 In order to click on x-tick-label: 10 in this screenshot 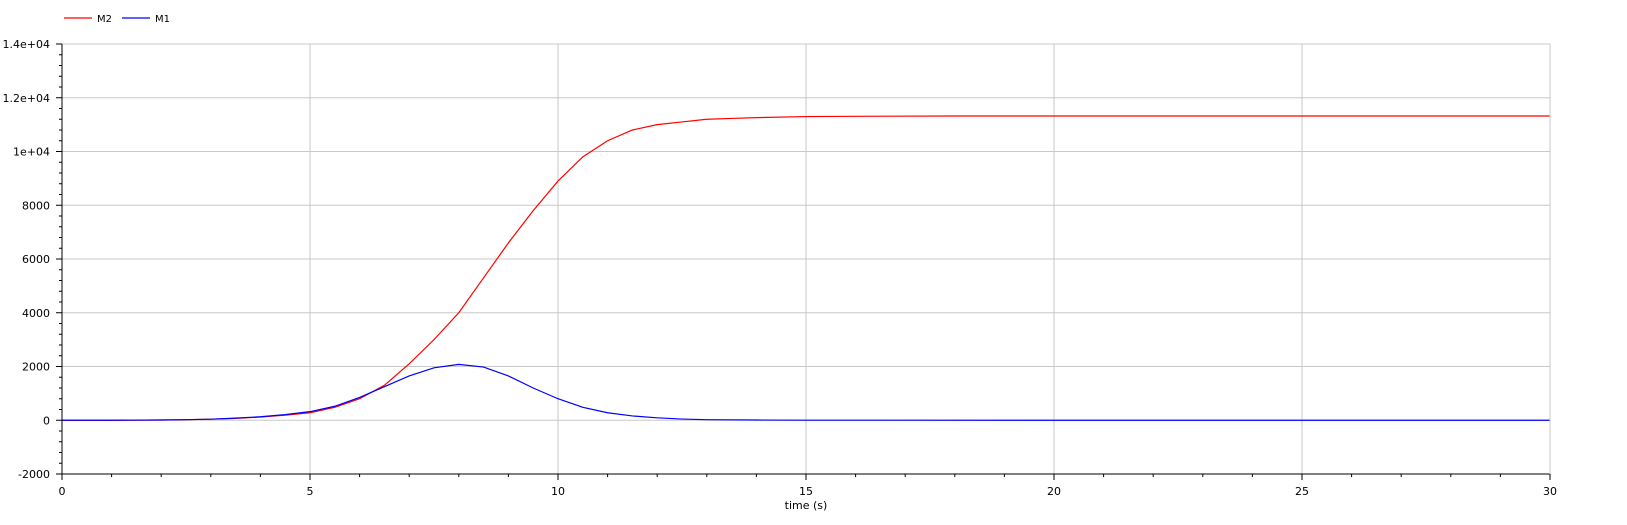, I will do `click(558, 491)`.